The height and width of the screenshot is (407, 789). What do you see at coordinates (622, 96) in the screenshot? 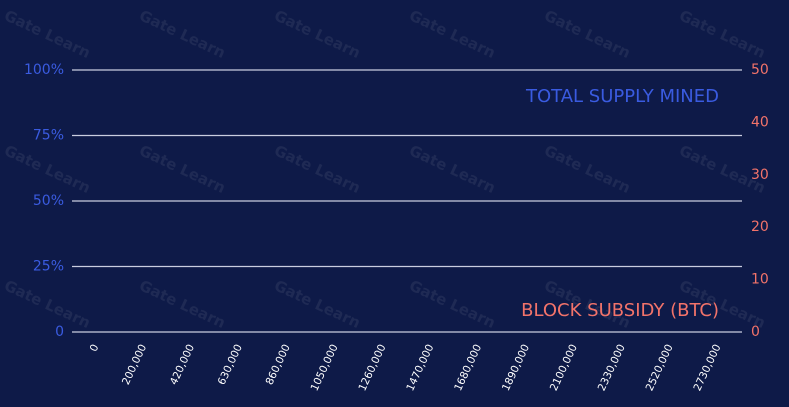
I see `legend-label: TOTAL SUPPLY MINED` at bounding box center [622, 96].